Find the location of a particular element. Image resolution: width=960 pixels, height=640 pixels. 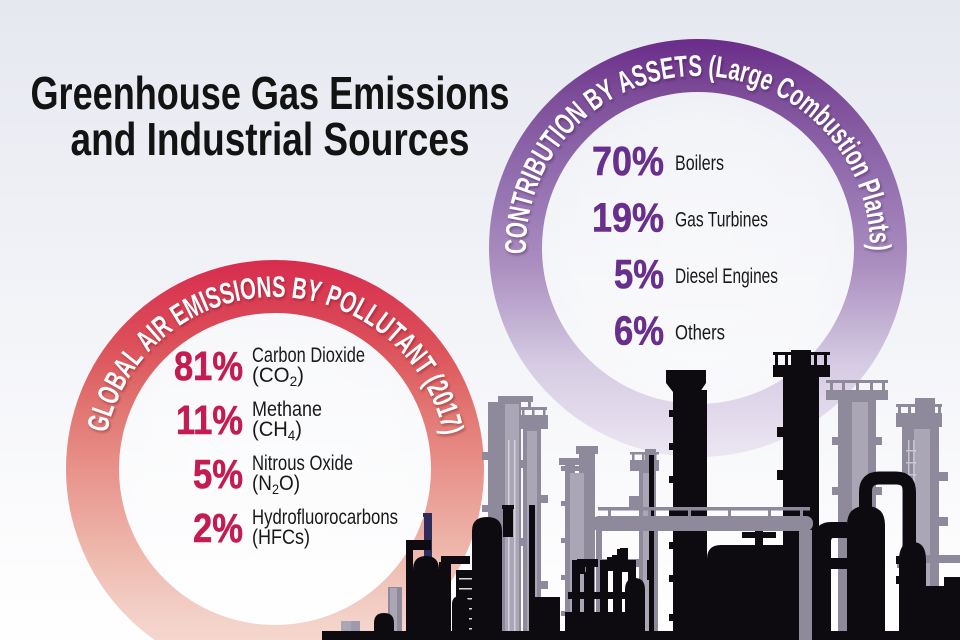

svg-text: 11% is located at coordinates (209, 420).